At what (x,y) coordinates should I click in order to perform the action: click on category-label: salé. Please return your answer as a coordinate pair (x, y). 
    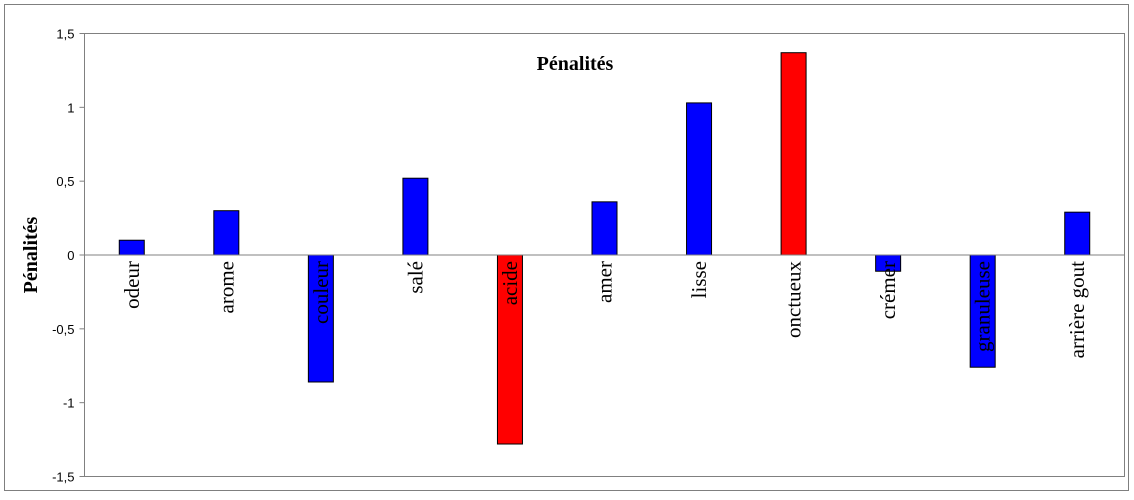
    Looking at the image, I should click on (415, 277).